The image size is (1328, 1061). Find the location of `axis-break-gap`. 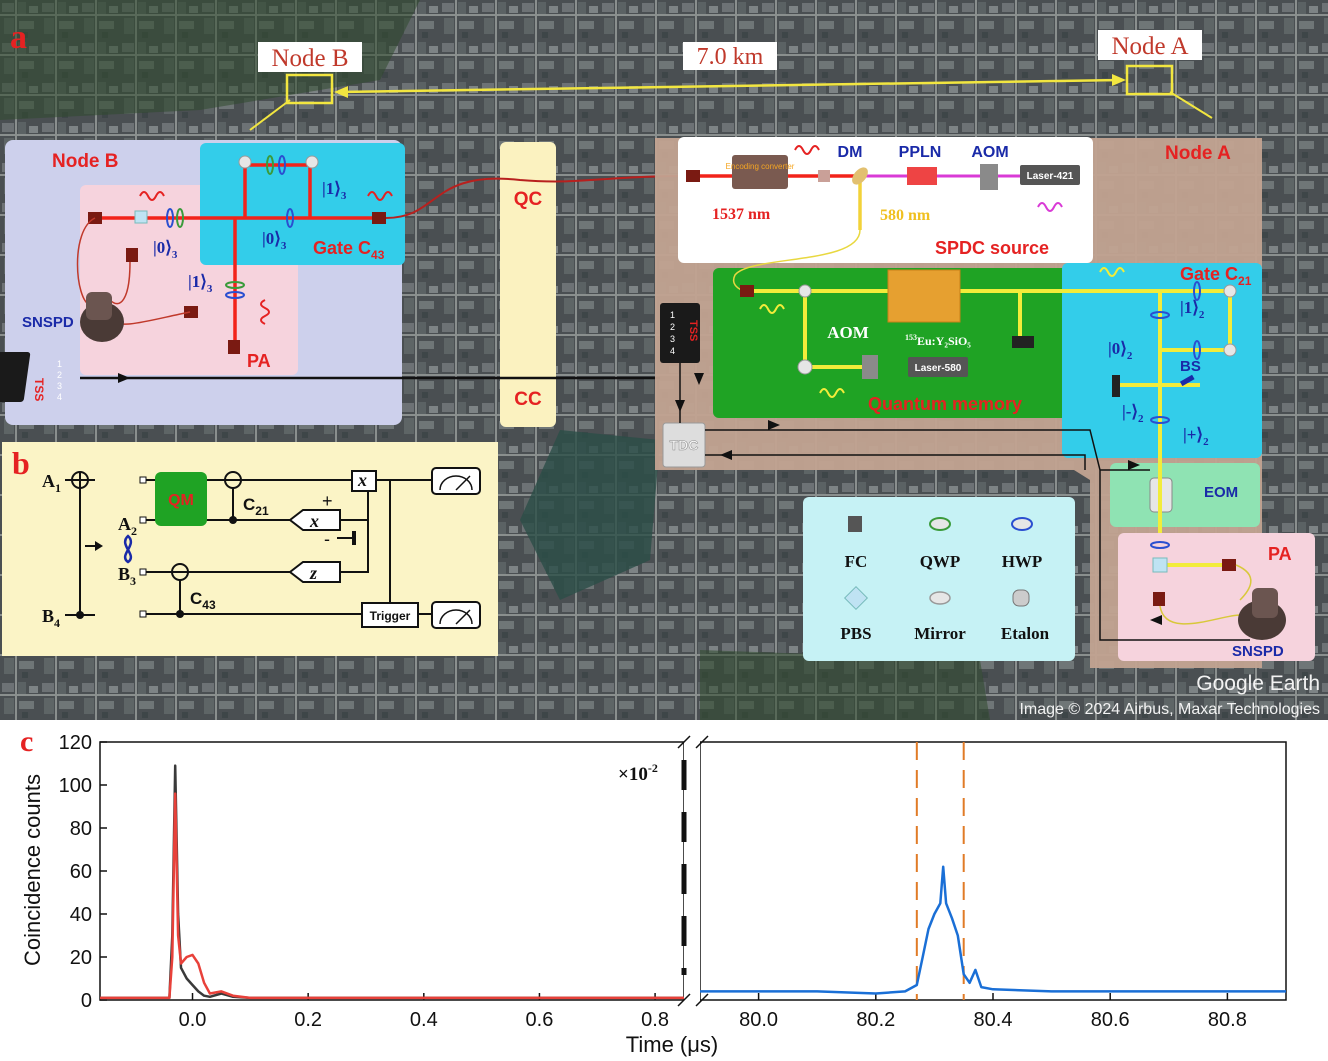

axis-break-gap is located at coordinates (692, 870).